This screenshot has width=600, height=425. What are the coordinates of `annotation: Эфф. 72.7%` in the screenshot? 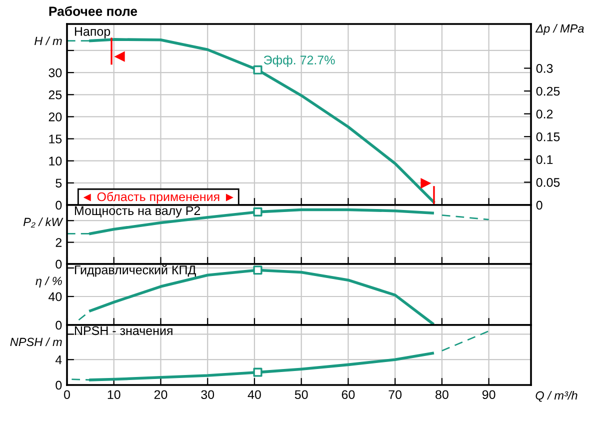 It's located at (299, 61).